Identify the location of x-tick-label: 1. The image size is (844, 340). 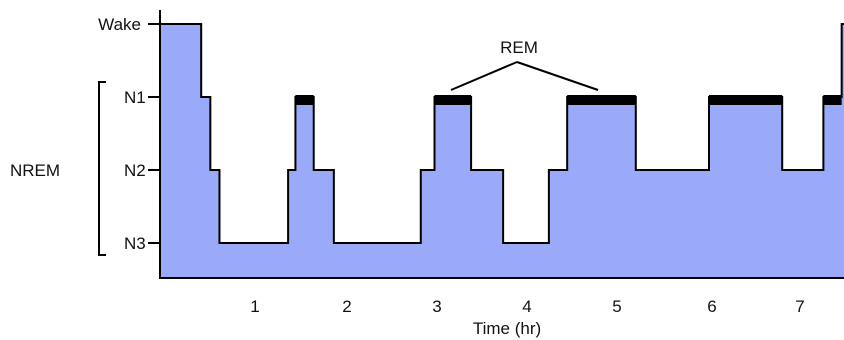
(254, 306).